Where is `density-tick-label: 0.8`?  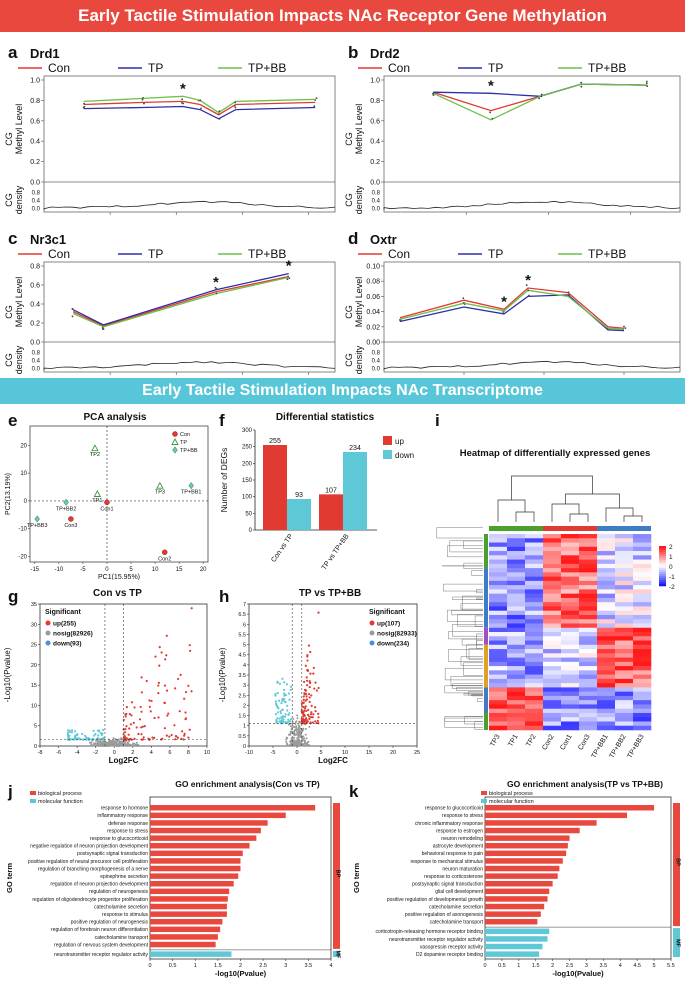
density-tick-label: 0.8 is located at coordinates (36, 194).